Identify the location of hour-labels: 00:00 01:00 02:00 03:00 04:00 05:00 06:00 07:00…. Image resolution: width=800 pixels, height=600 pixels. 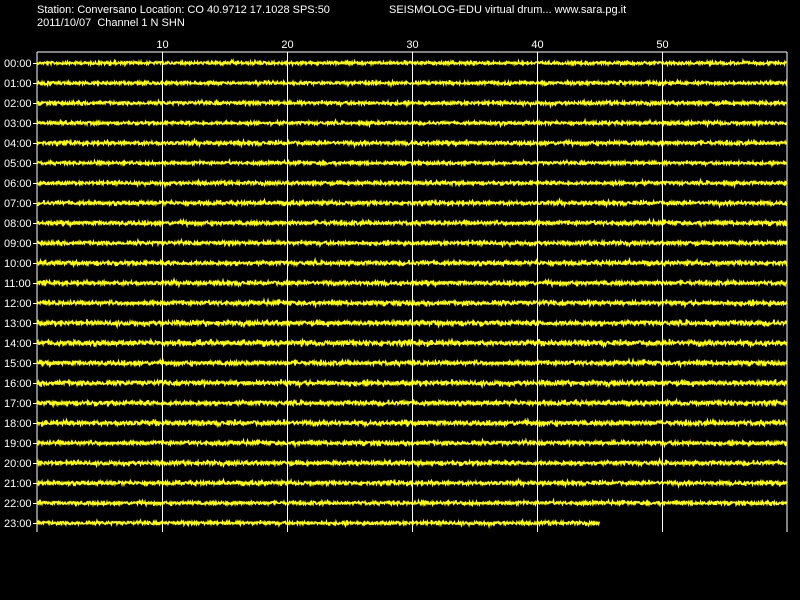
(20, 294).